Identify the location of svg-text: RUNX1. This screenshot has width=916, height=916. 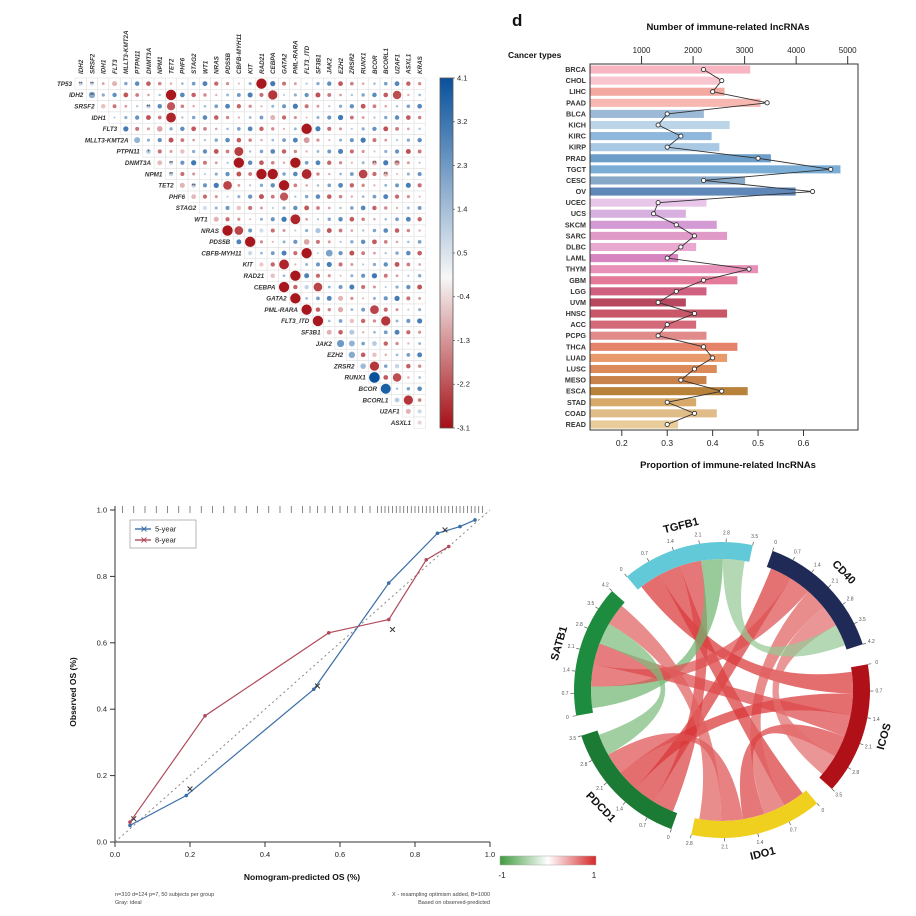
(363, 63).